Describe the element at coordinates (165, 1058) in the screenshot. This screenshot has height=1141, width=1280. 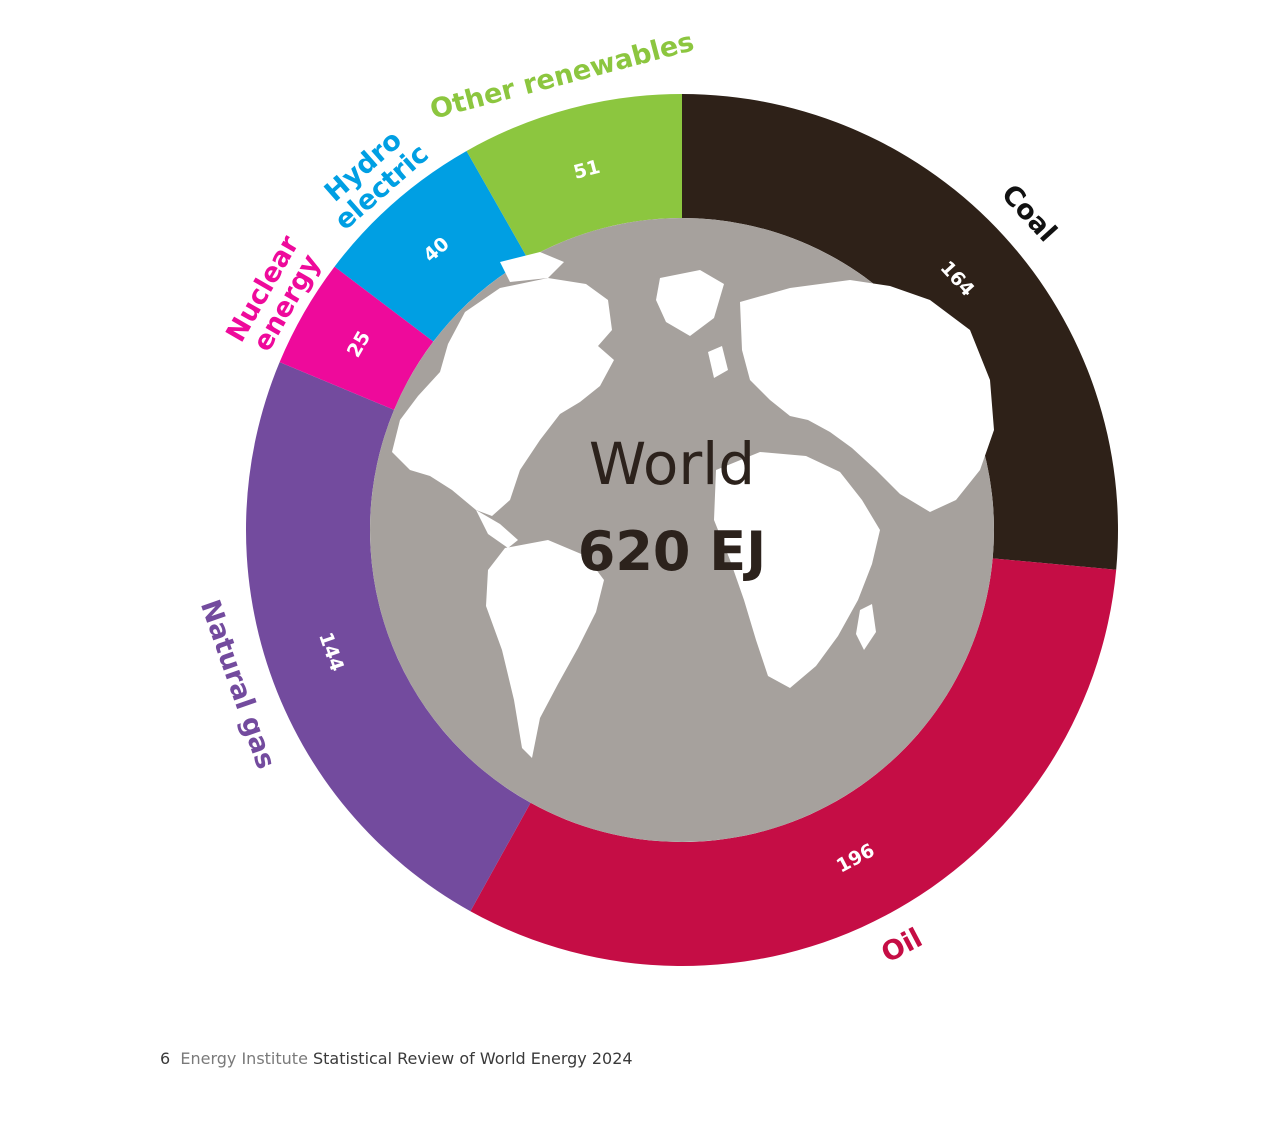
I see `page-number: 6` at that location.